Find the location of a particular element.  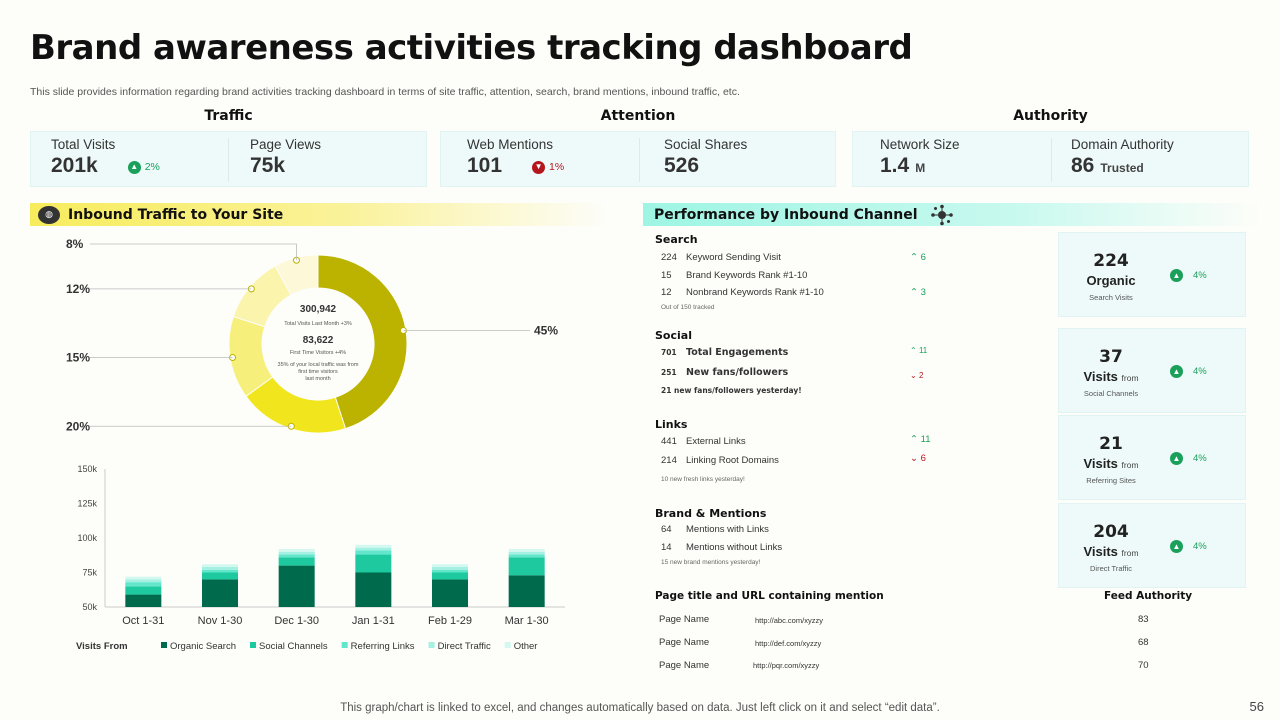

social-row: 701 Total Engagements is located at coordinates (724, 352).